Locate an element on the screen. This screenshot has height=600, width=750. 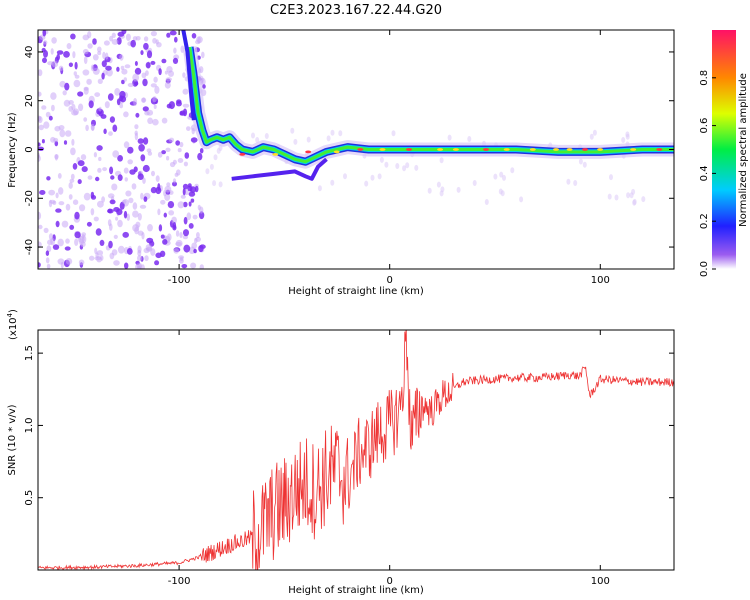
heatmap-peak is located at coordinates (275, 154).